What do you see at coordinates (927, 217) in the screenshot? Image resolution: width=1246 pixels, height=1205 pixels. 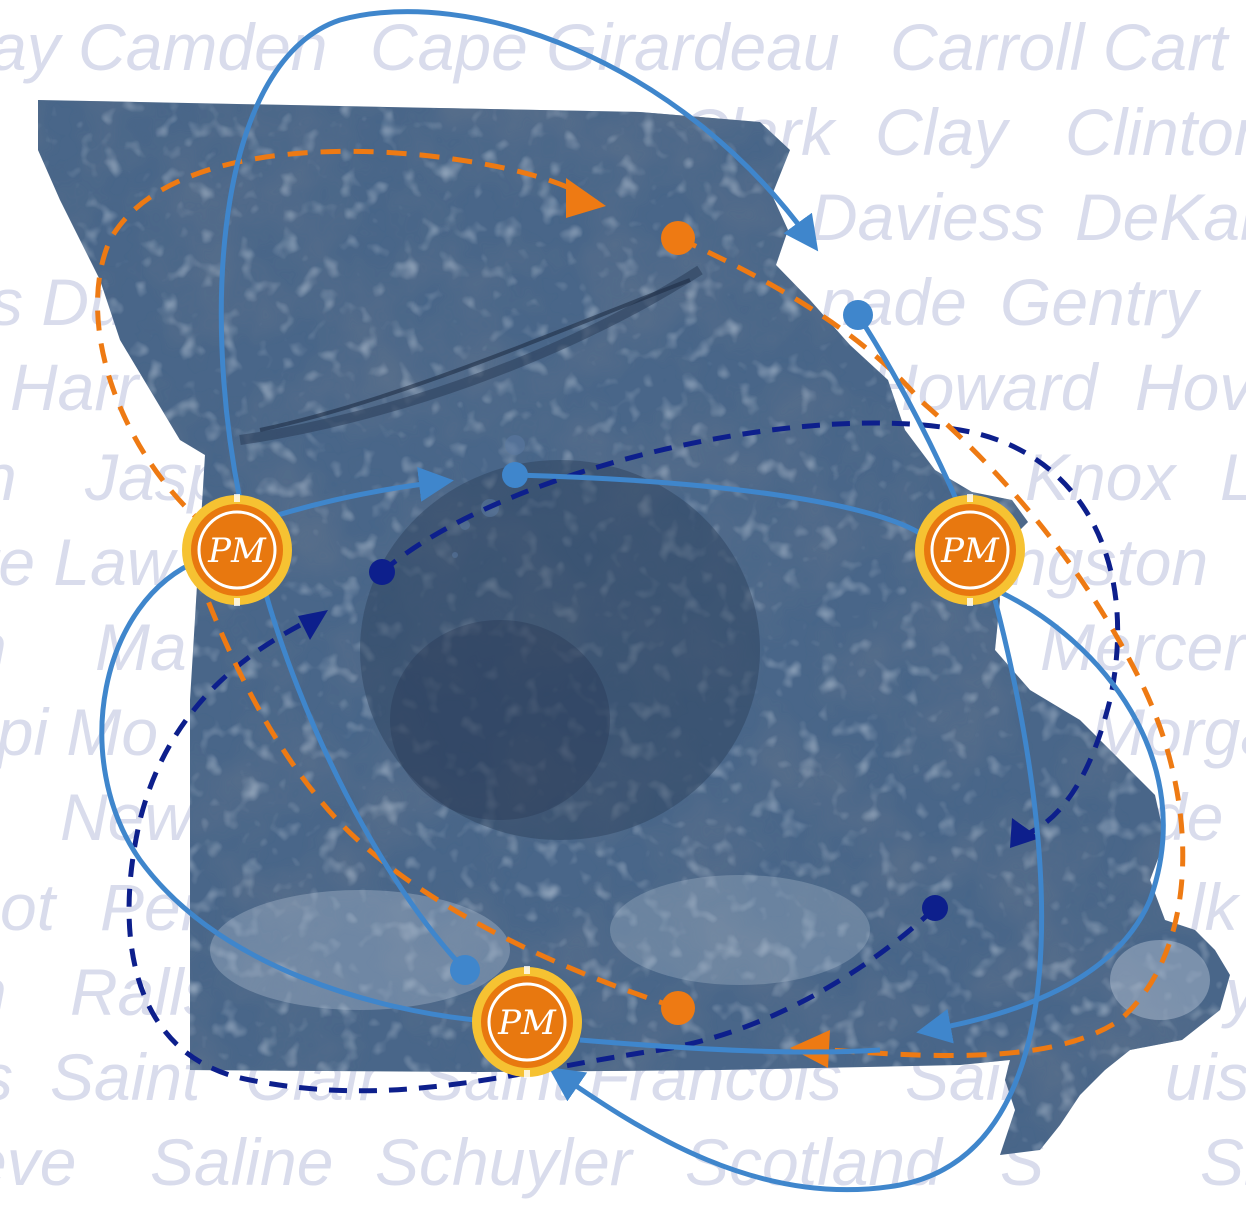 I see `county-name-label: Daviess` at bounding box center [927, 217].